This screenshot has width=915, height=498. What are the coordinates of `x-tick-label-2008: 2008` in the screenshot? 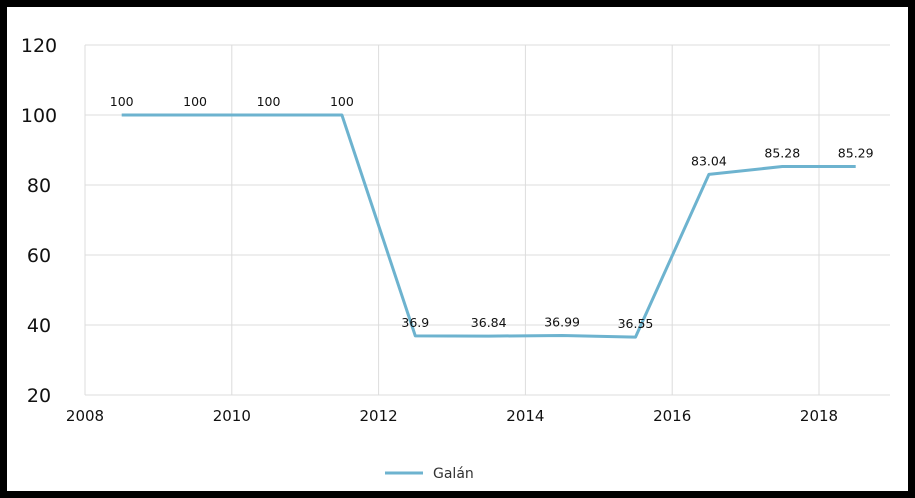 It's located at (85, 416).